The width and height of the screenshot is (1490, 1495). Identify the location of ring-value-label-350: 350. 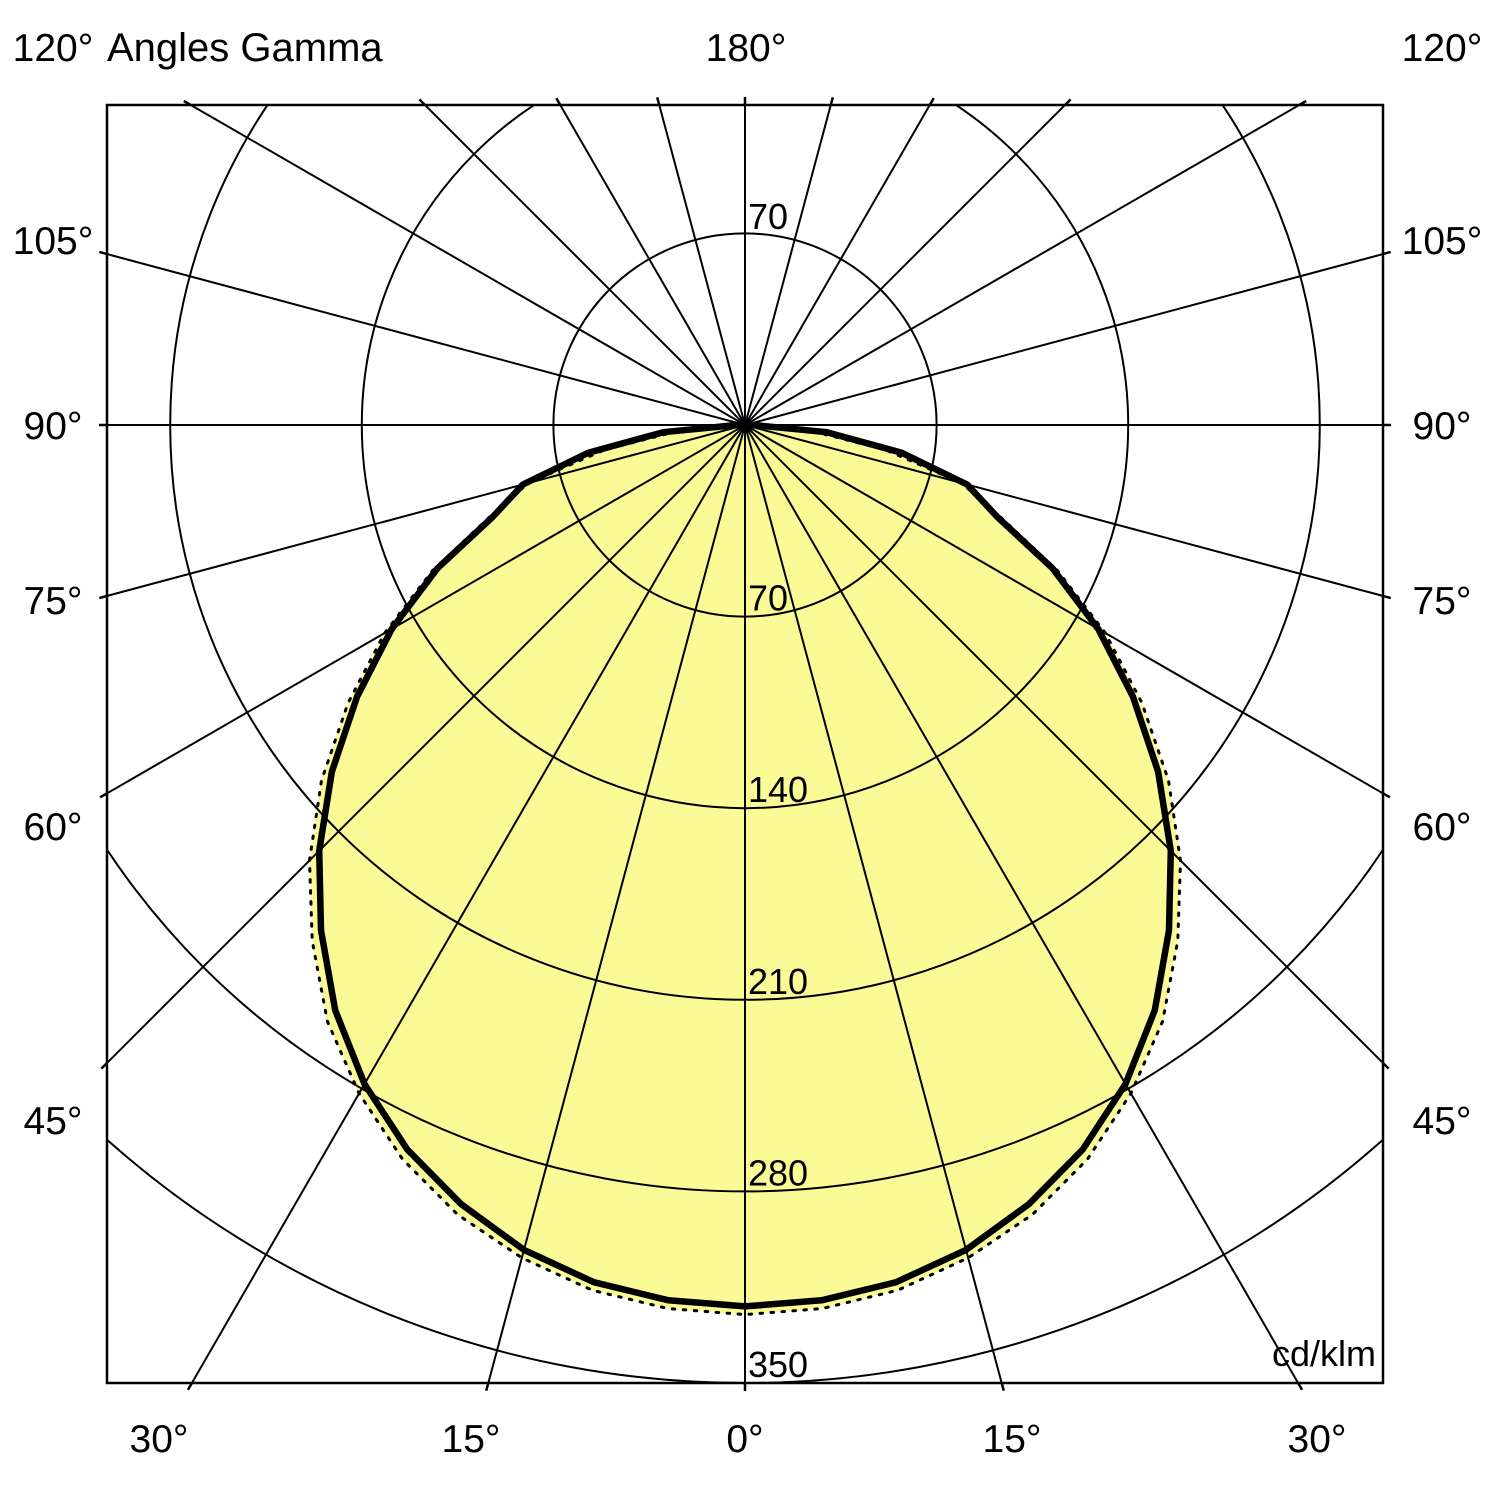
(778, 1364).